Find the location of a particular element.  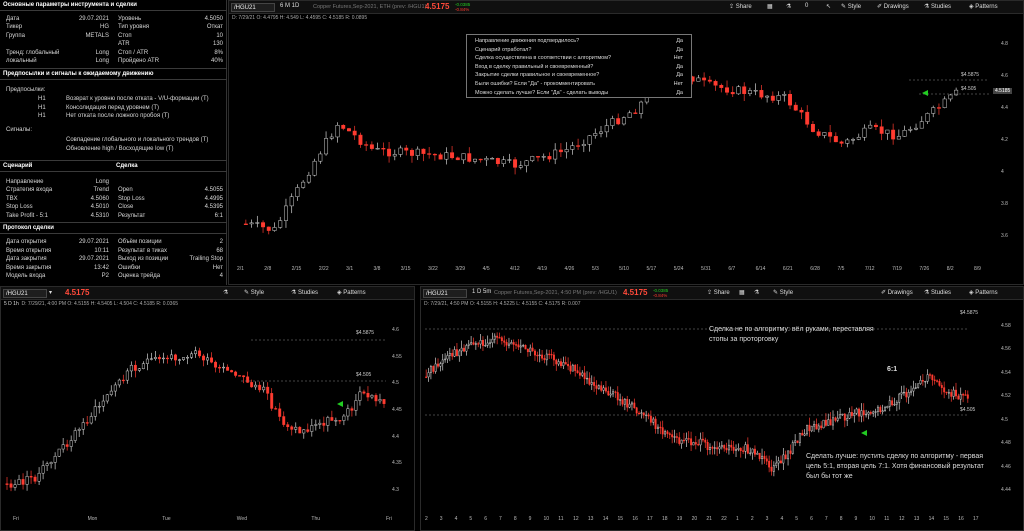

scenario-label: Направление is located at coordinates (25, 182).